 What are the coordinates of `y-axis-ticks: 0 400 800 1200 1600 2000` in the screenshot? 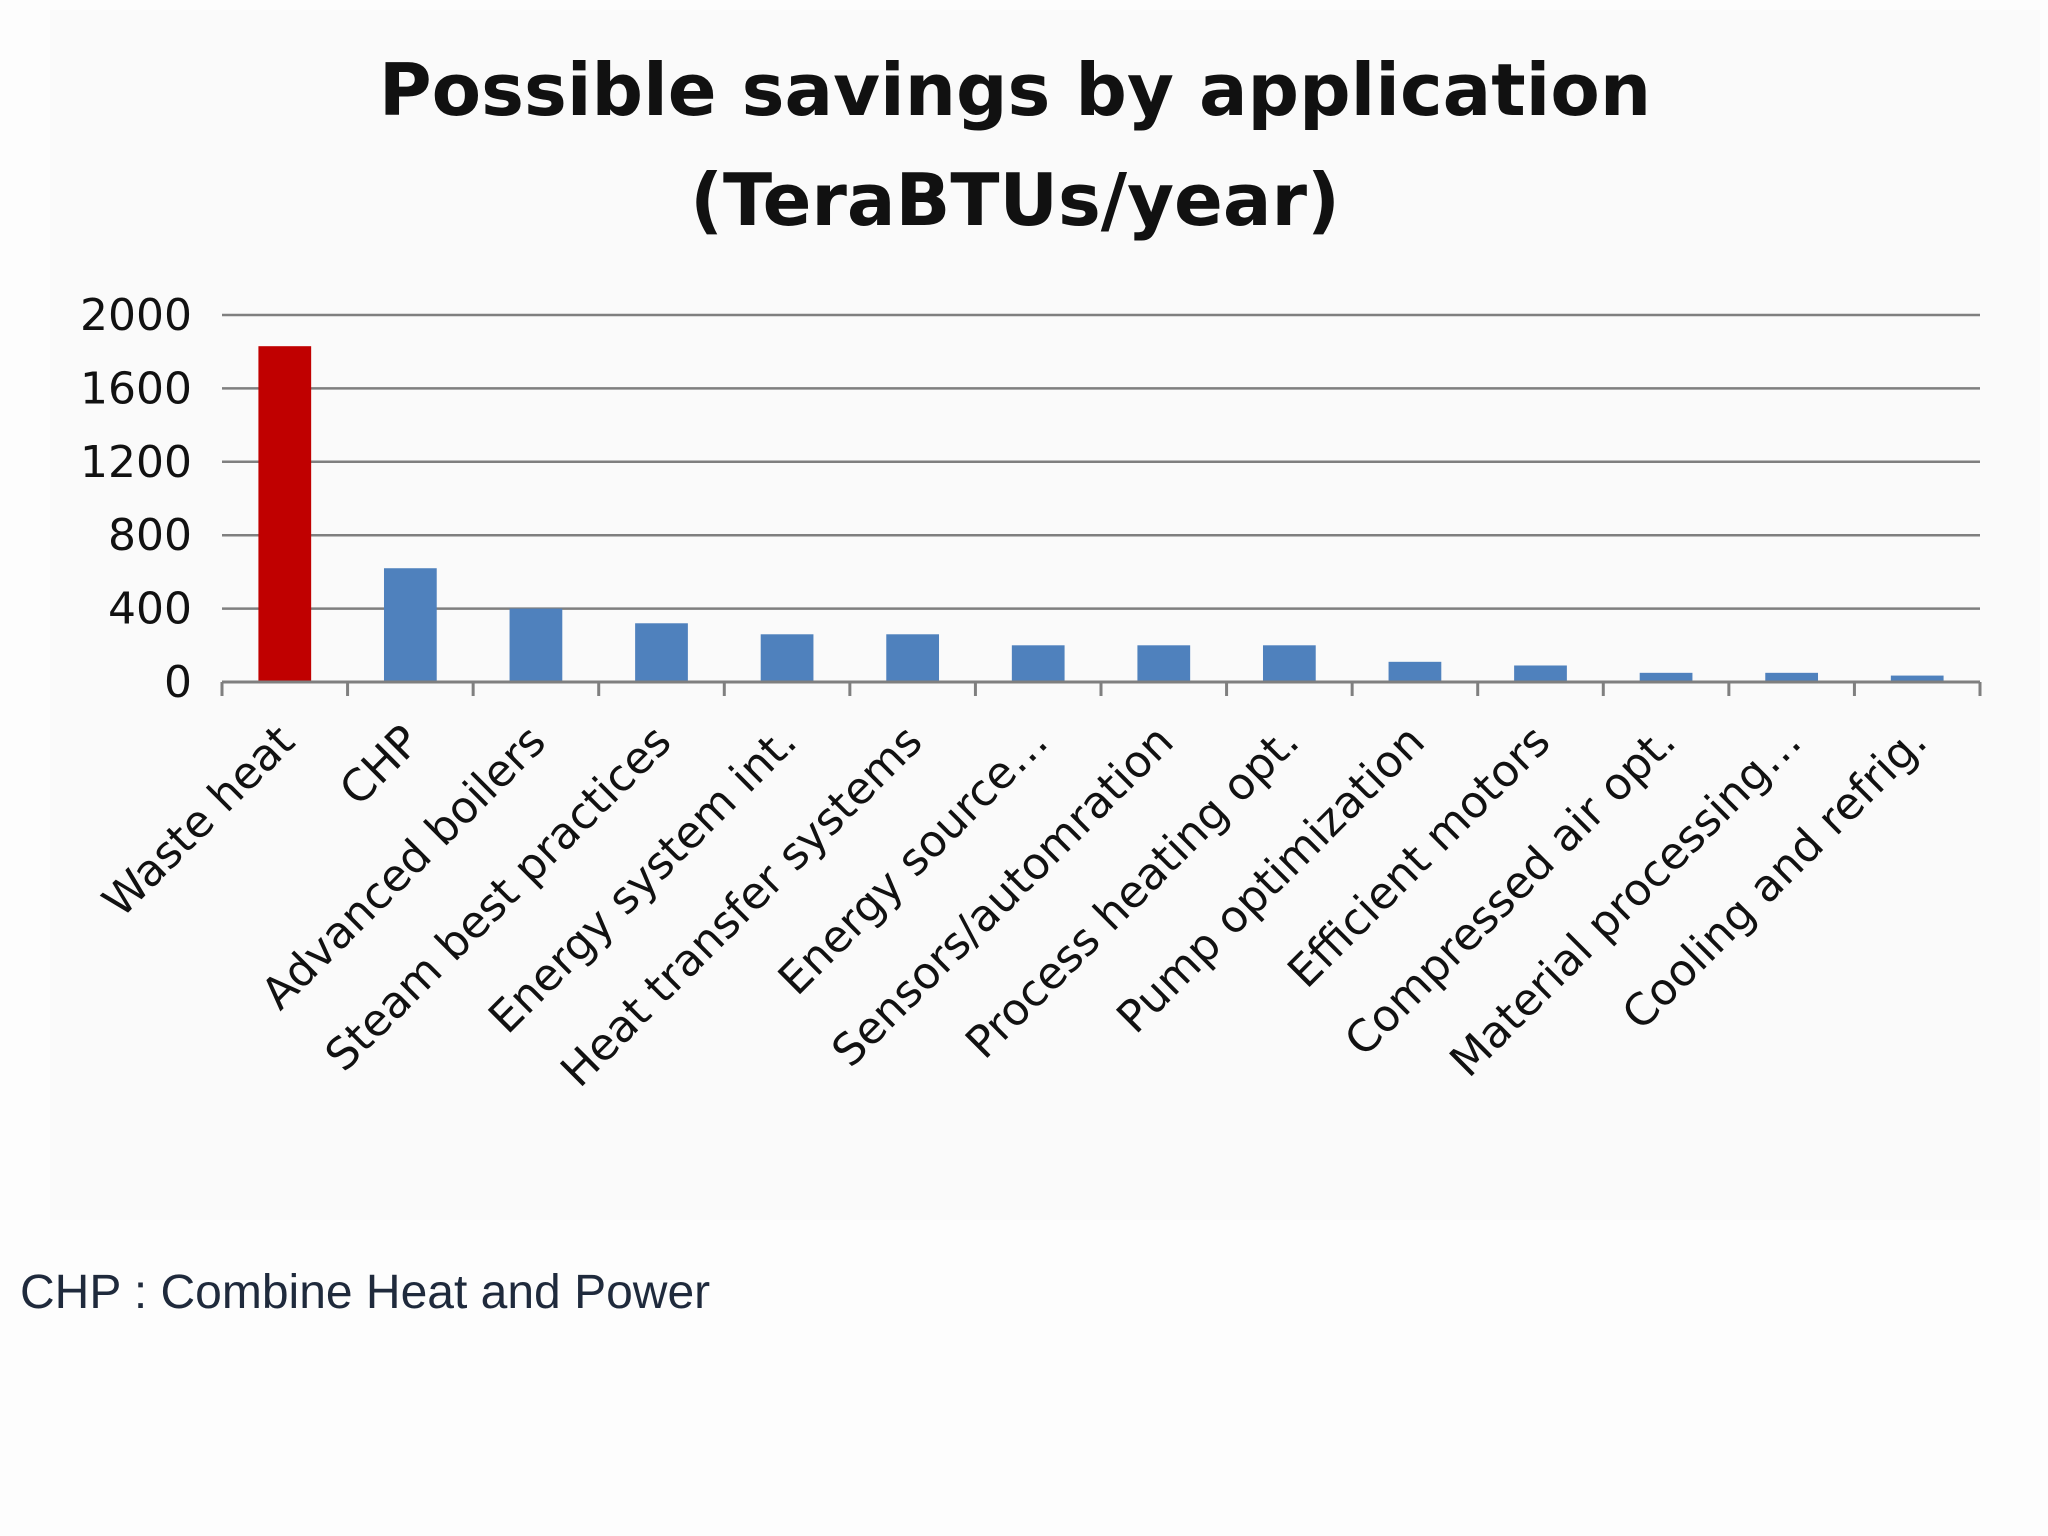 It's located at (136, 499).